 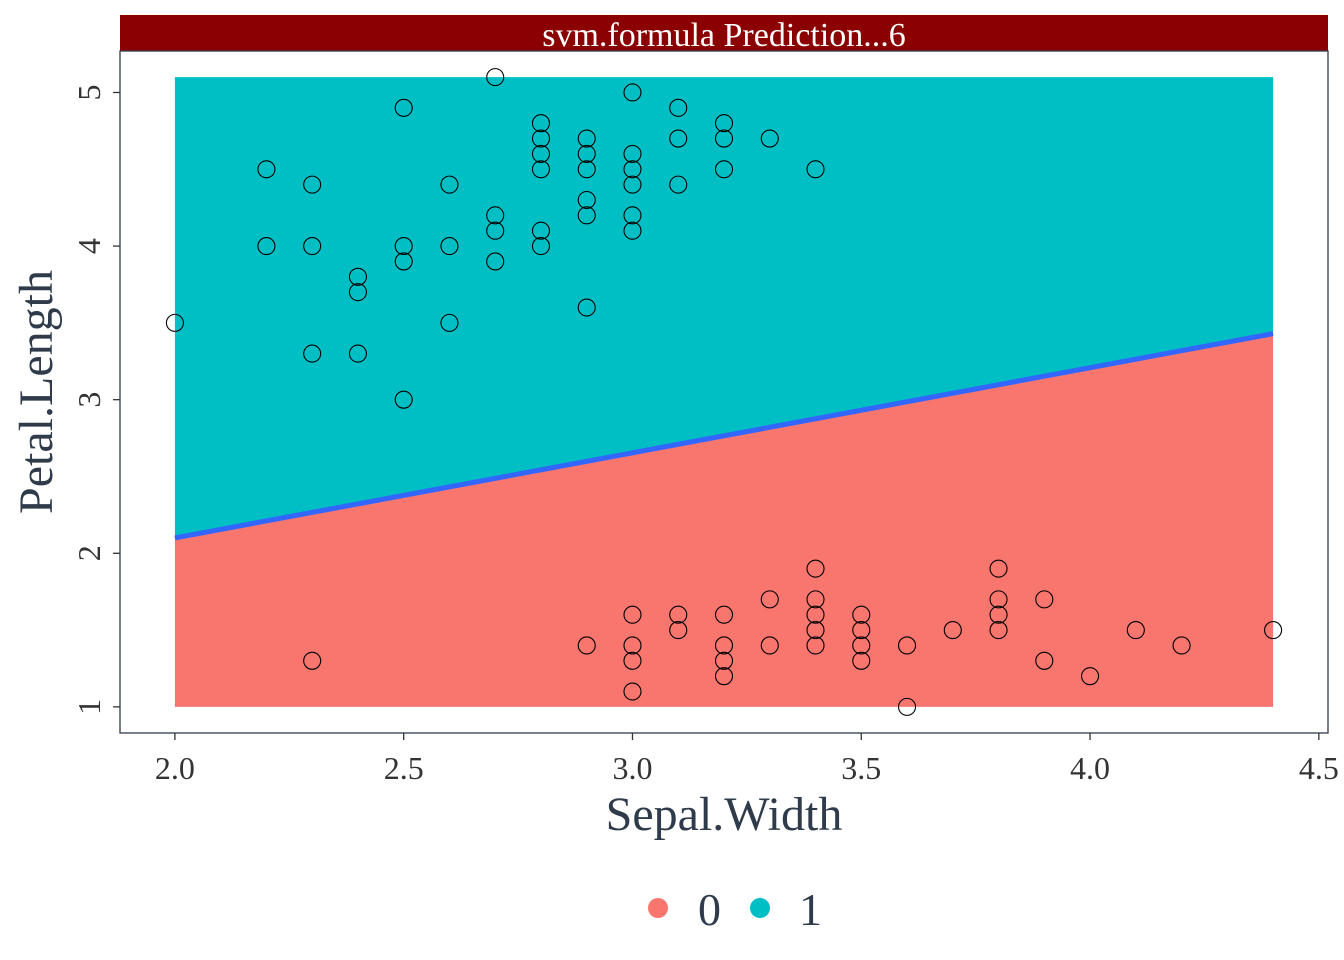 What do you see at coordinates (724, 814) in the screenshot?
I see `x-axis-title: Sepal.Width` at bounding box center [724, 814].